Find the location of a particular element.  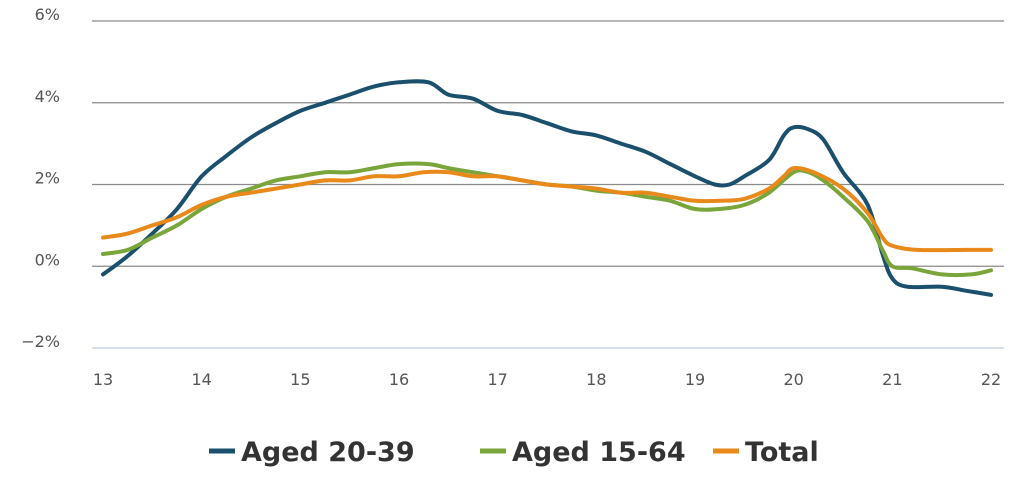

x-tick-label: 18 is located at coordinates (596, 379).